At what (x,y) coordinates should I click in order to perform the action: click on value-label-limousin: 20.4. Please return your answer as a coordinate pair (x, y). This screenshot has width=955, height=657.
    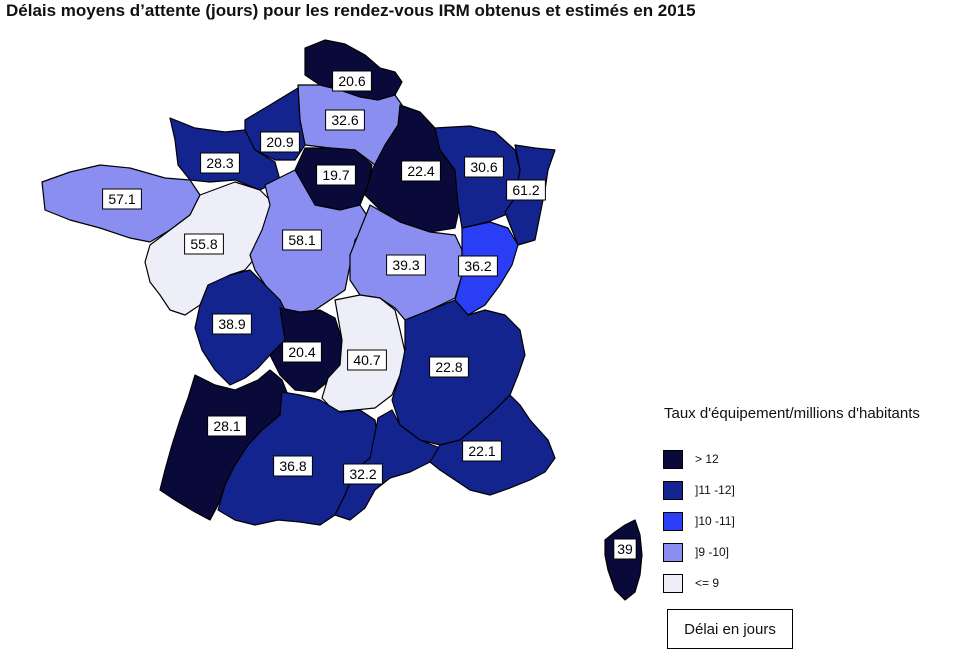
    Looking at the image, I should click on (301, 352).